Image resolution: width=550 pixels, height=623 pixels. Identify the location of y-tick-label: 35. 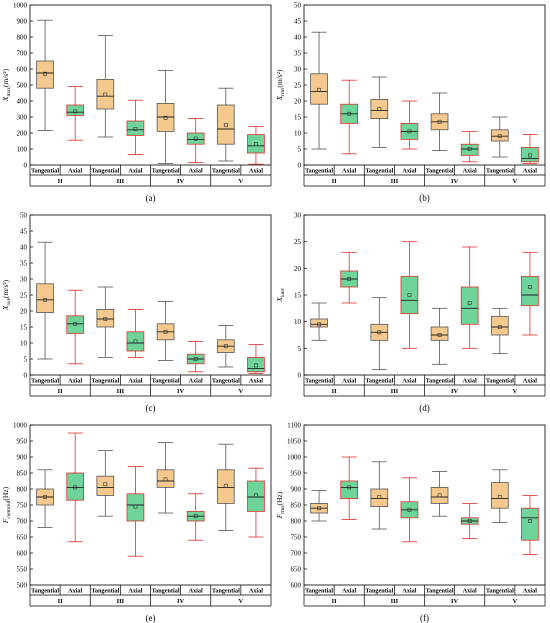
(24, 264).